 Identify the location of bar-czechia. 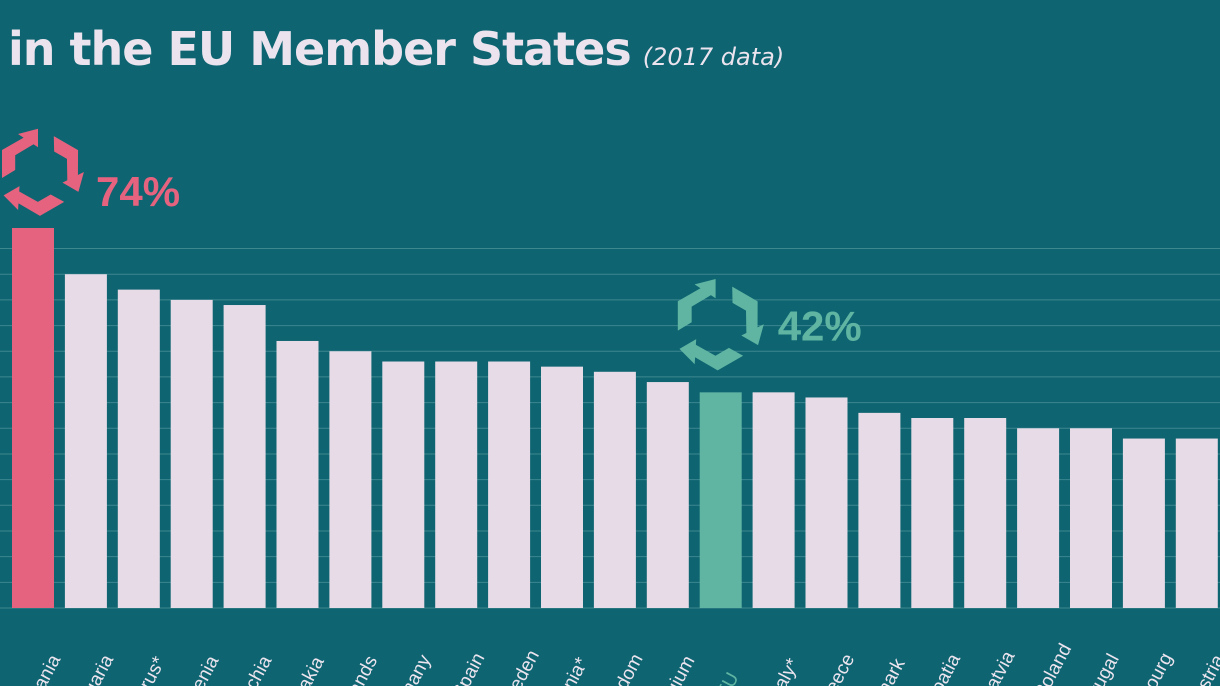
(244, 456).